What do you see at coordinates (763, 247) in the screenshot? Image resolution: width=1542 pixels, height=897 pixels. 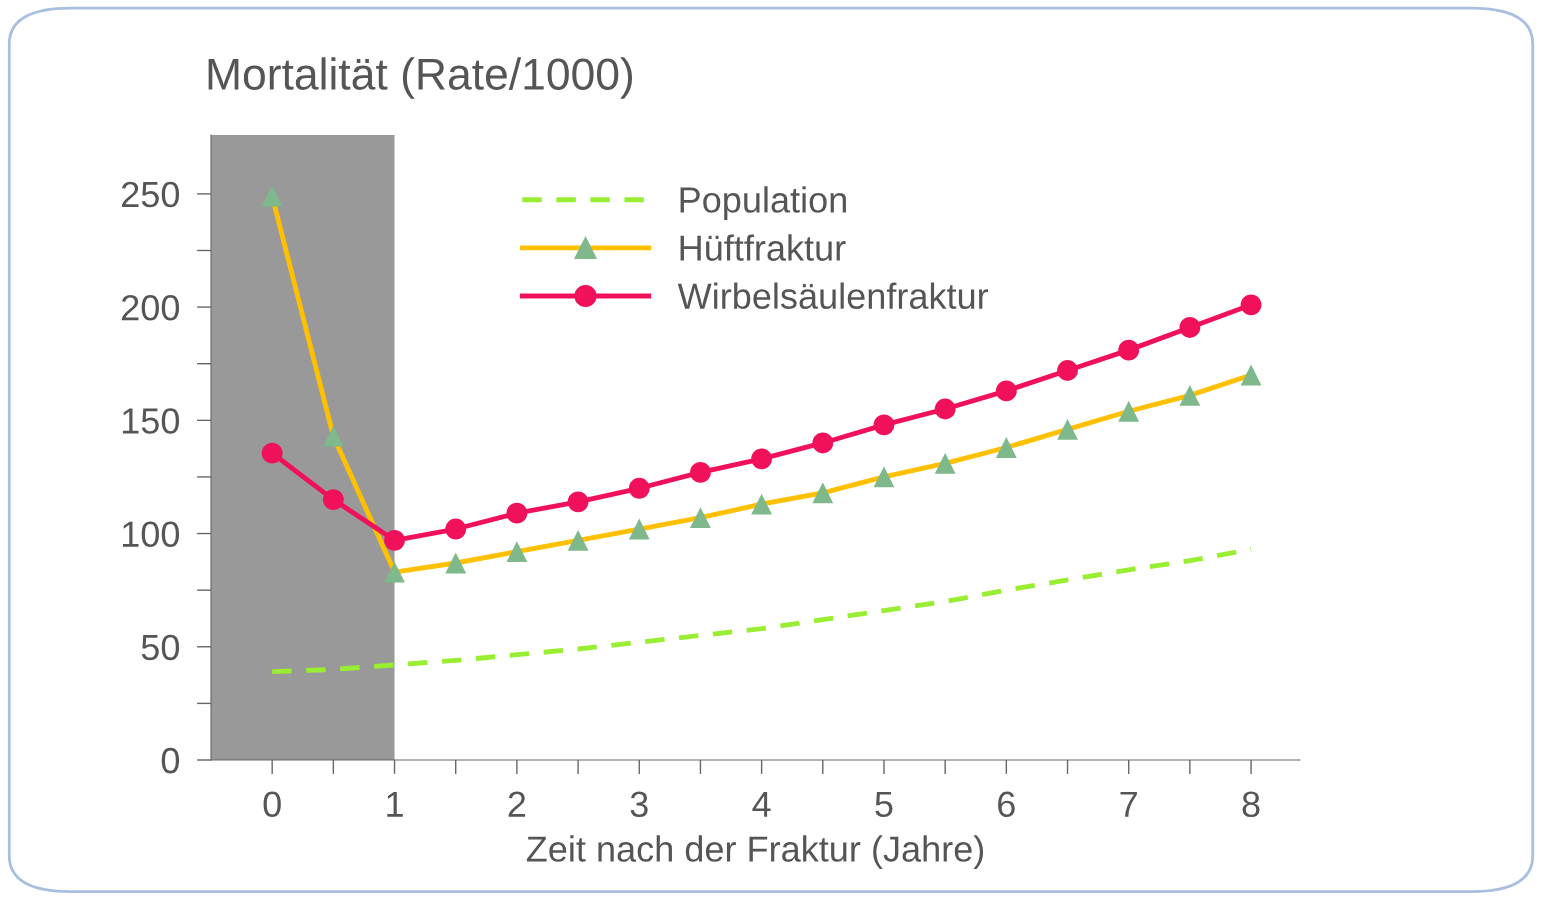 I see `legend-label: Hüftfraktur` at bounding box center [763, 247].